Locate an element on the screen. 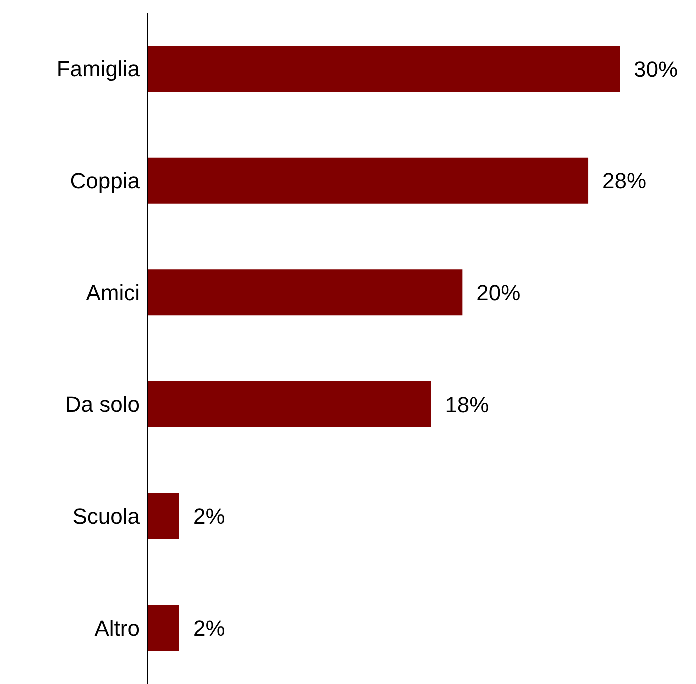 The image size is (696, 684). data-label: 30% is located at coordinates (656, 69).